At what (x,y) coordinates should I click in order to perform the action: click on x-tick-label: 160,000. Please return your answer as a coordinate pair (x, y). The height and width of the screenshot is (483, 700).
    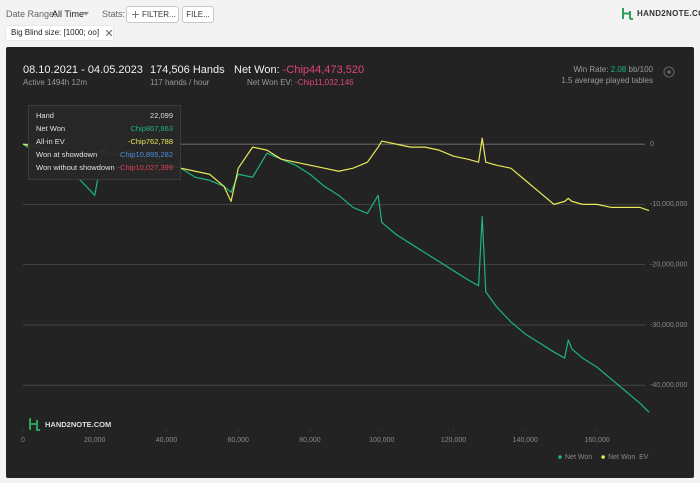
    Looking at the image, I should click on (596, 440).